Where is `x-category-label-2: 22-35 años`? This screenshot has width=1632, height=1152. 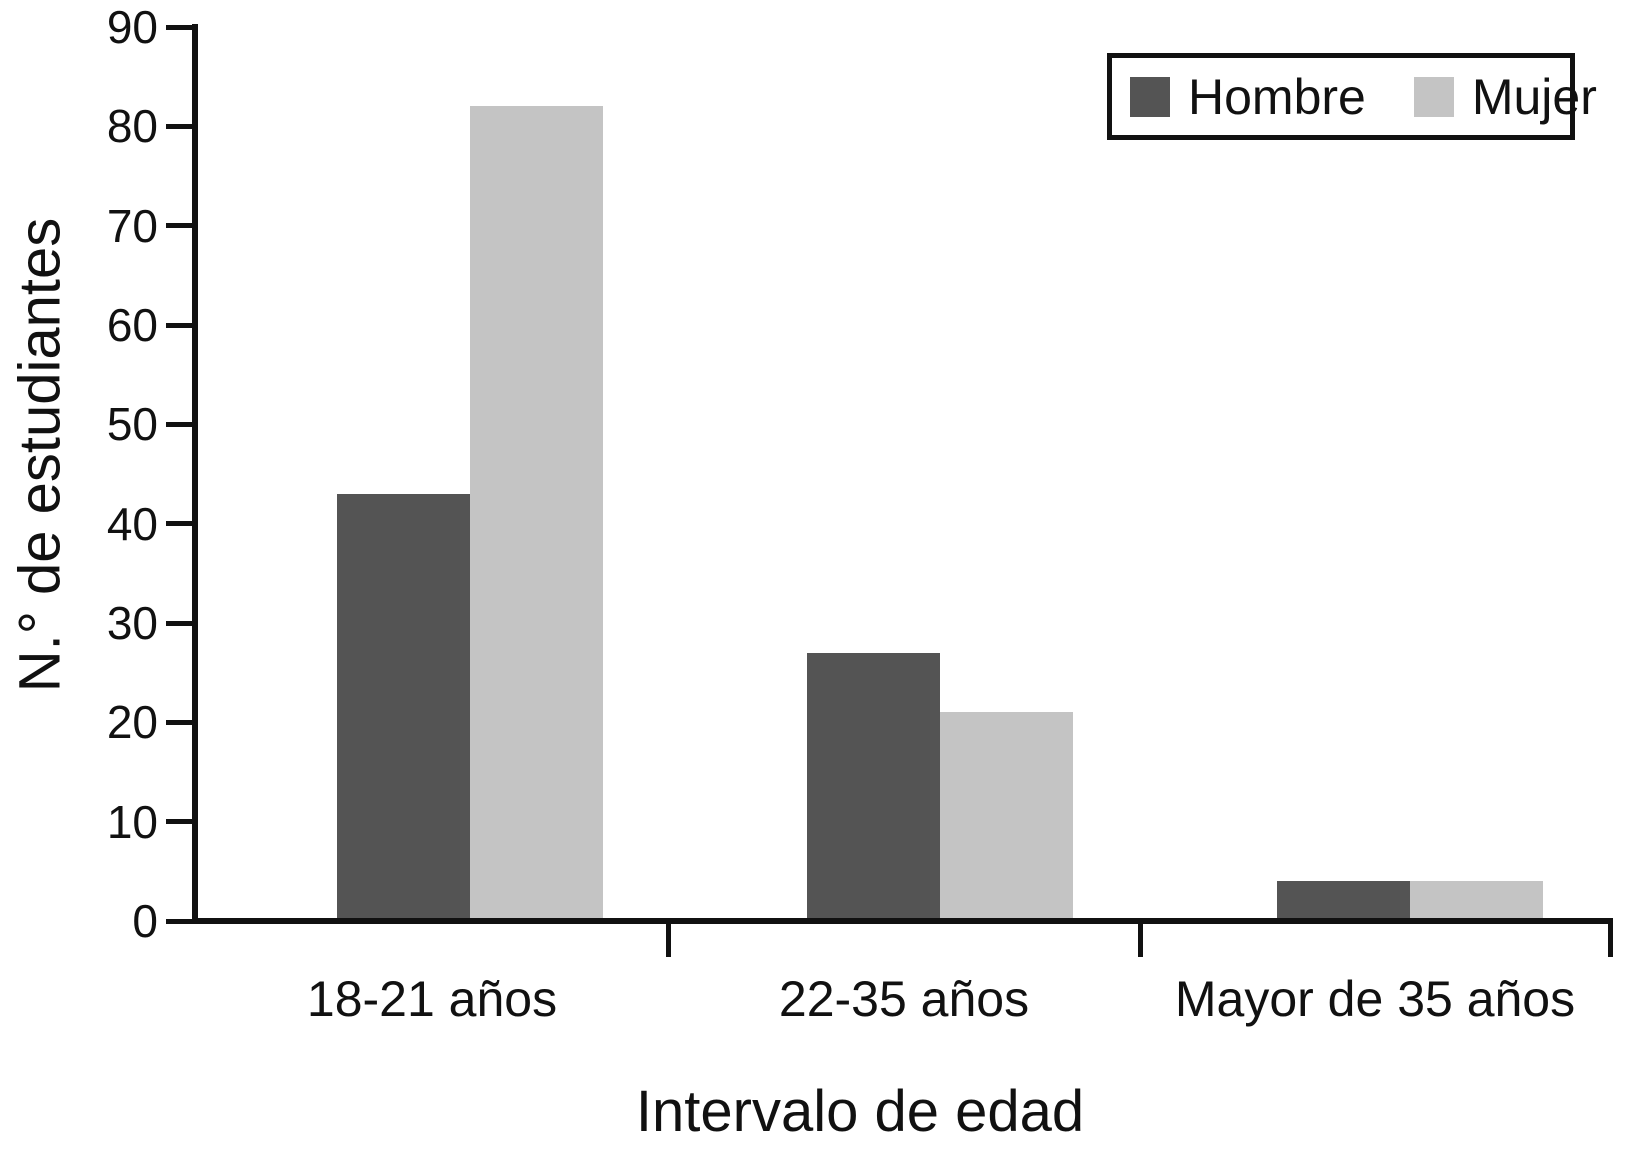 x-category-label-2: 22-35 años is located at coordinates (904, 999).